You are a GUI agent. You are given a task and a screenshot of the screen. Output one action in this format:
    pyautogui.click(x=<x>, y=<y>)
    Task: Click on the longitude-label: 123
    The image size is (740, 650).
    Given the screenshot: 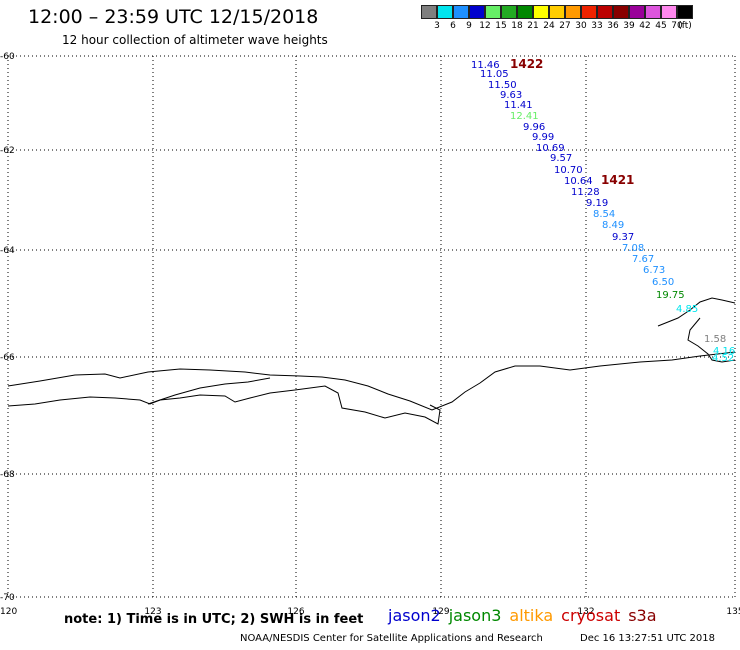 What is the action you would take?
    pyautogui.click(x=152, y=612)
    